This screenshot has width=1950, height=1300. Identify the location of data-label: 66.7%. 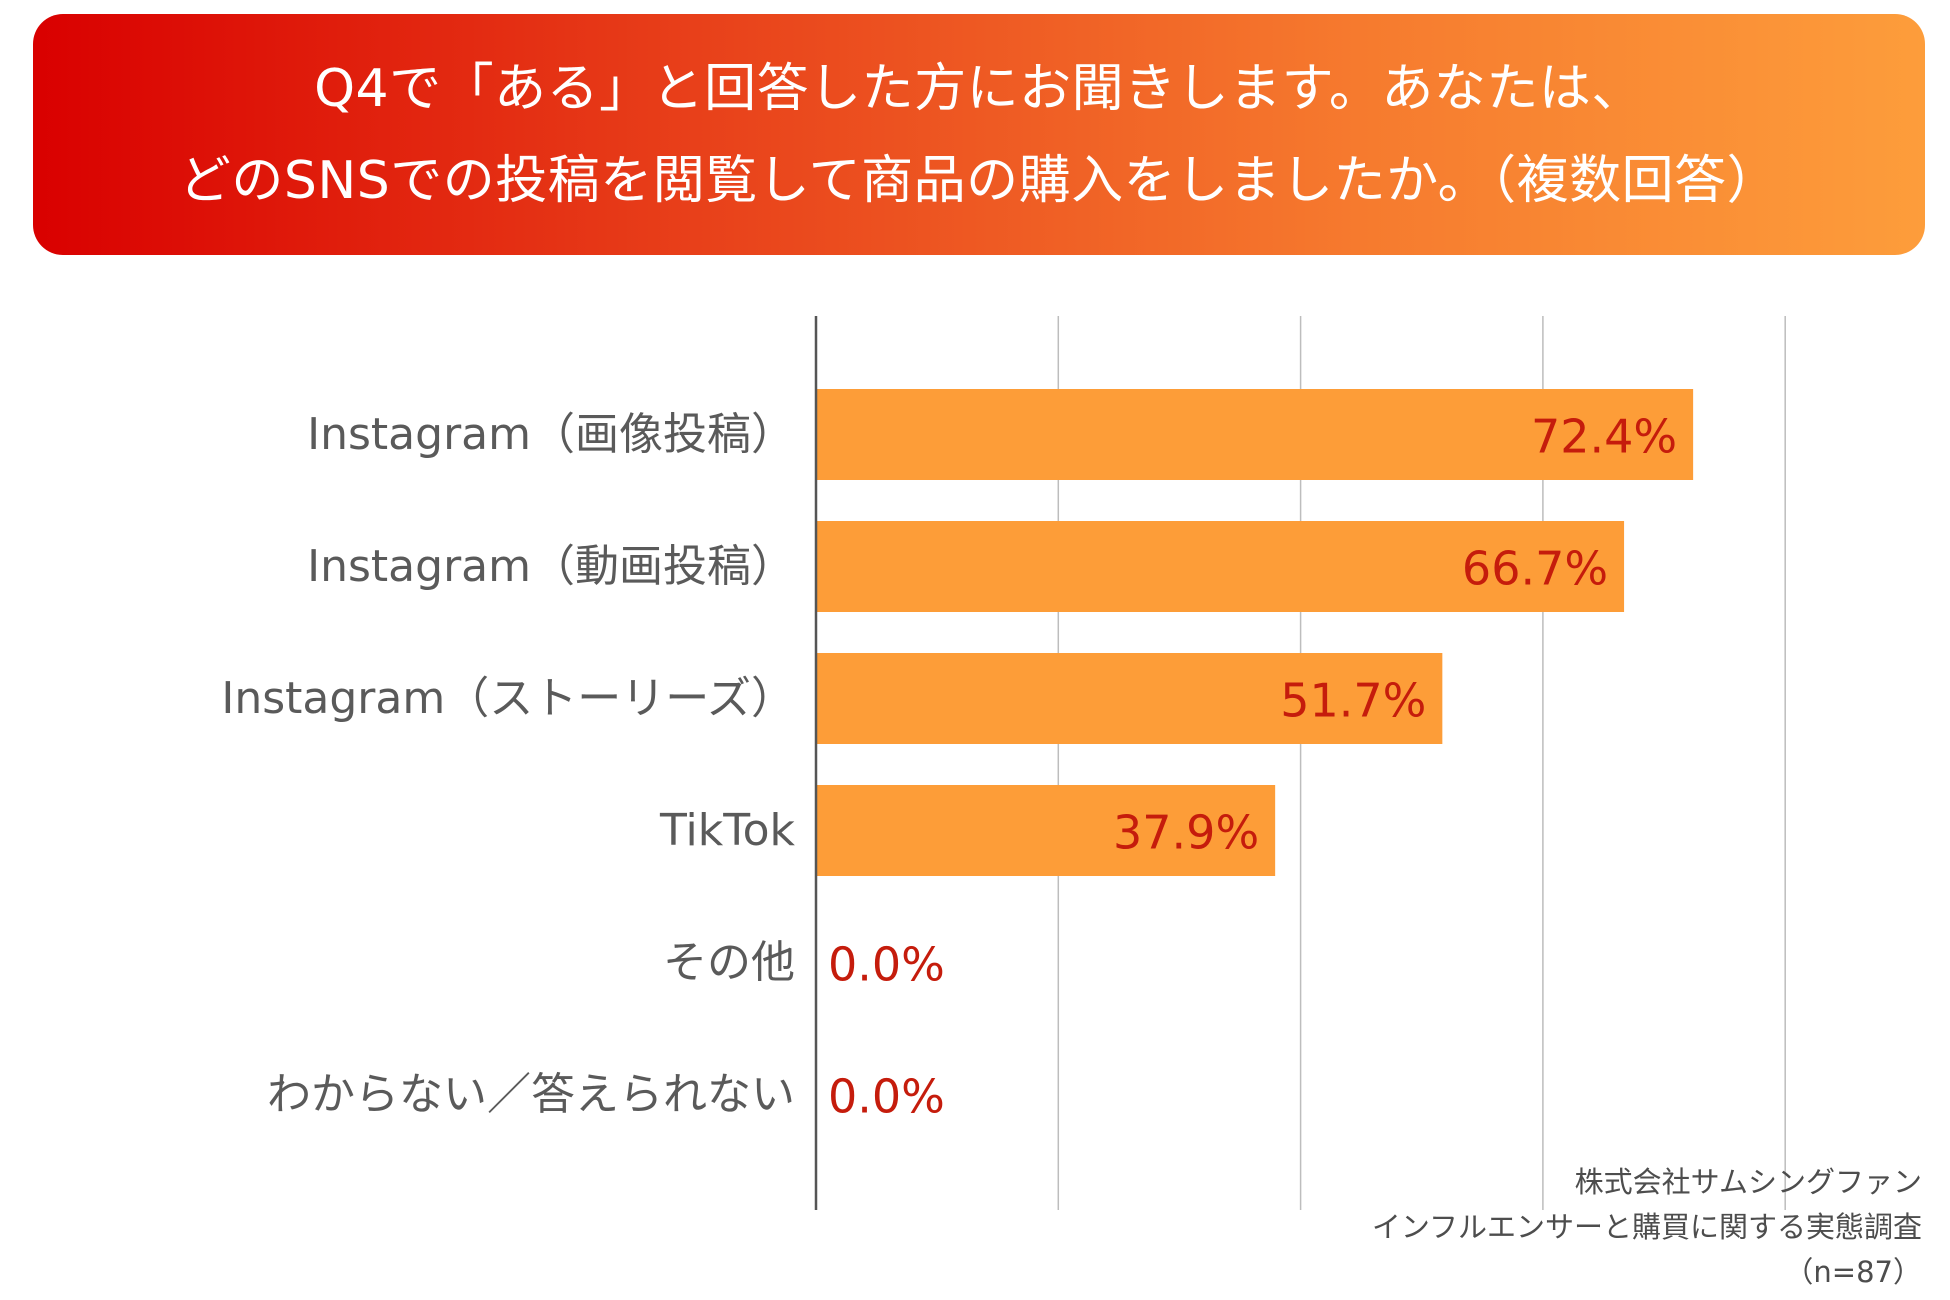
(1535, 569).